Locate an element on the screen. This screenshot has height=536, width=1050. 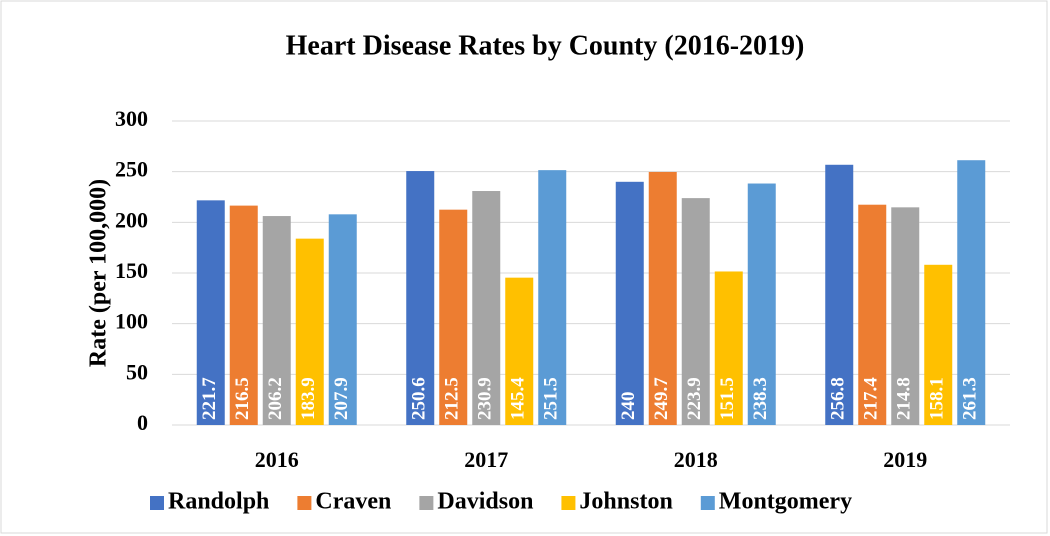
value-label: 230.9 is located at coordinates (485, 398).